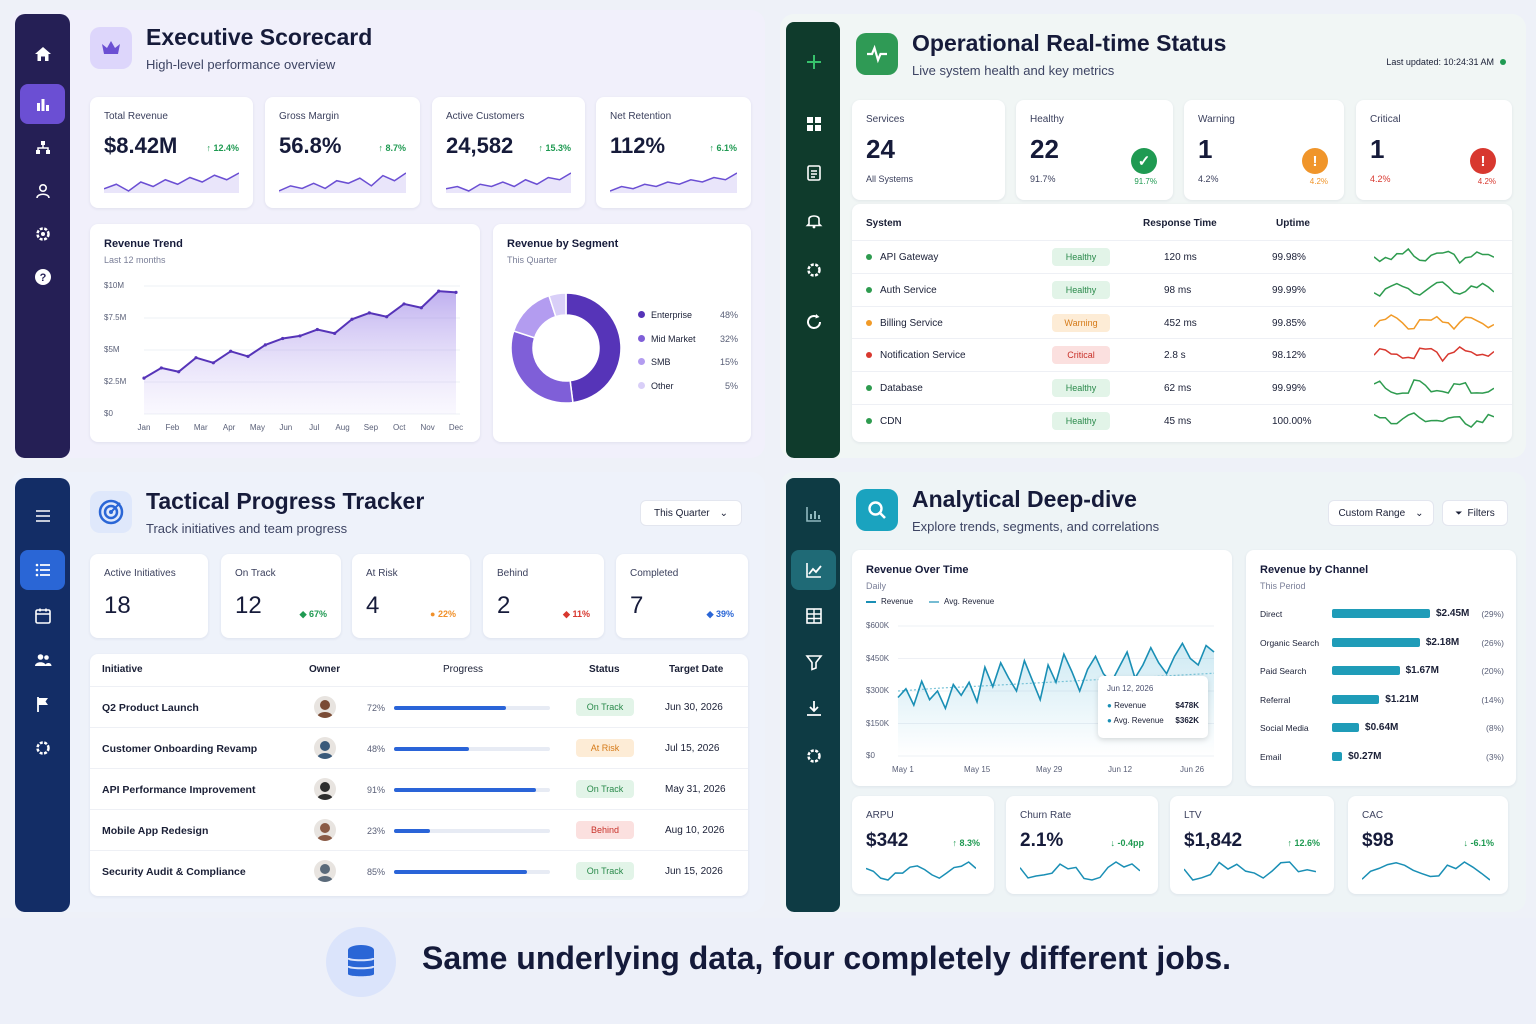  I want to click on refresh-icon, so click(813, 322).